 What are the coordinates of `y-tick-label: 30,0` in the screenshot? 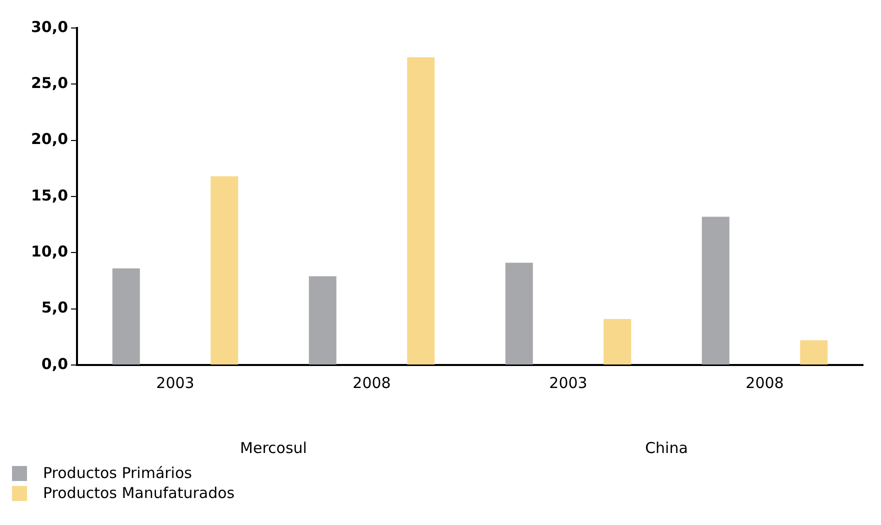 It's located at (49, 27).